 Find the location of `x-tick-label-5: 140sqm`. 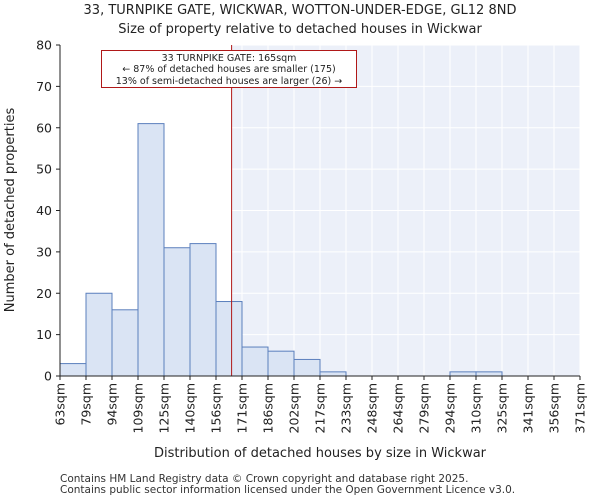

x-tick-label-5: 140sqm is located at coordinates (190, 408).